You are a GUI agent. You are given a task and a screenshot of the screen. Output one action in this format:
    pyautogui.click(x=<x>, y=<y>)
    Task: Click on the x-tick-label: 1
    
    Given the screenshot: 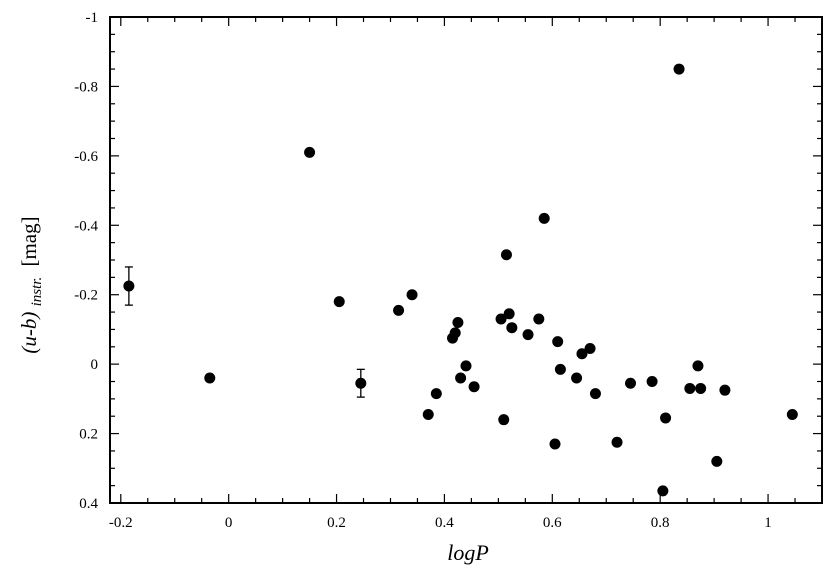 What is the action you would take?
    pyautogui.click(x=768, y=523)
    